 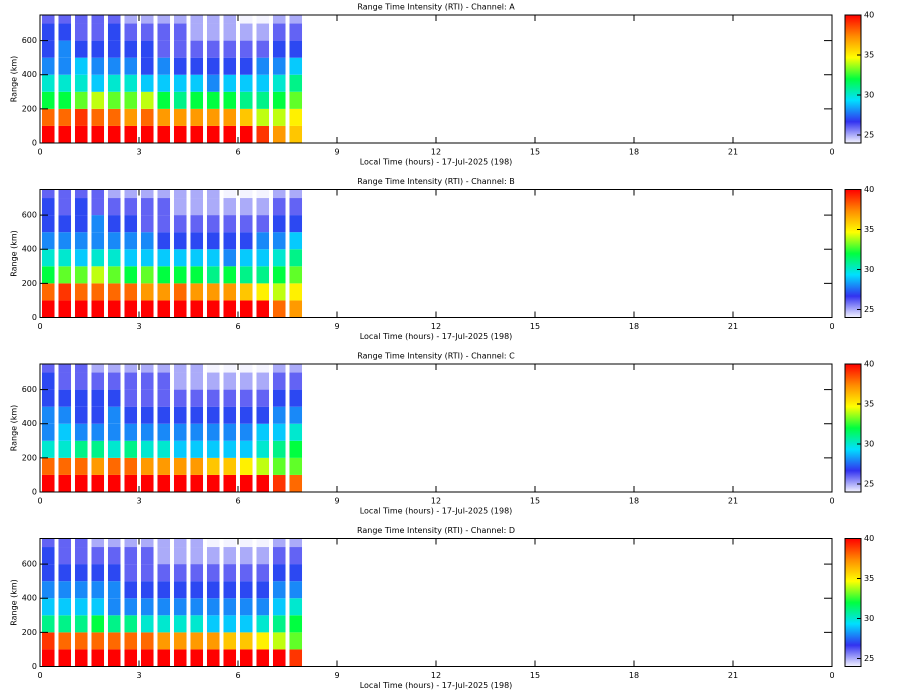 I want to click on y-tick-label: 600, so click(x=29, y=389).